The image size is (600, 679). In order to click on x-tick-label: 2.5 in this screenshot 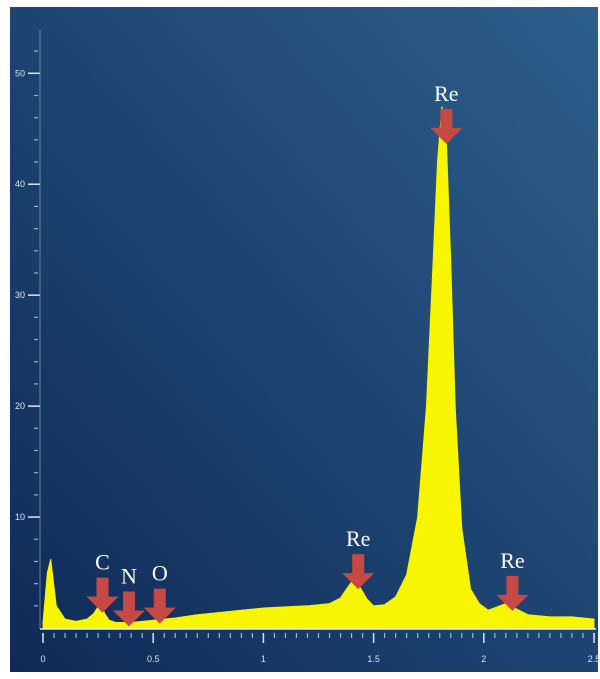, I will do `click(594, 659)`.